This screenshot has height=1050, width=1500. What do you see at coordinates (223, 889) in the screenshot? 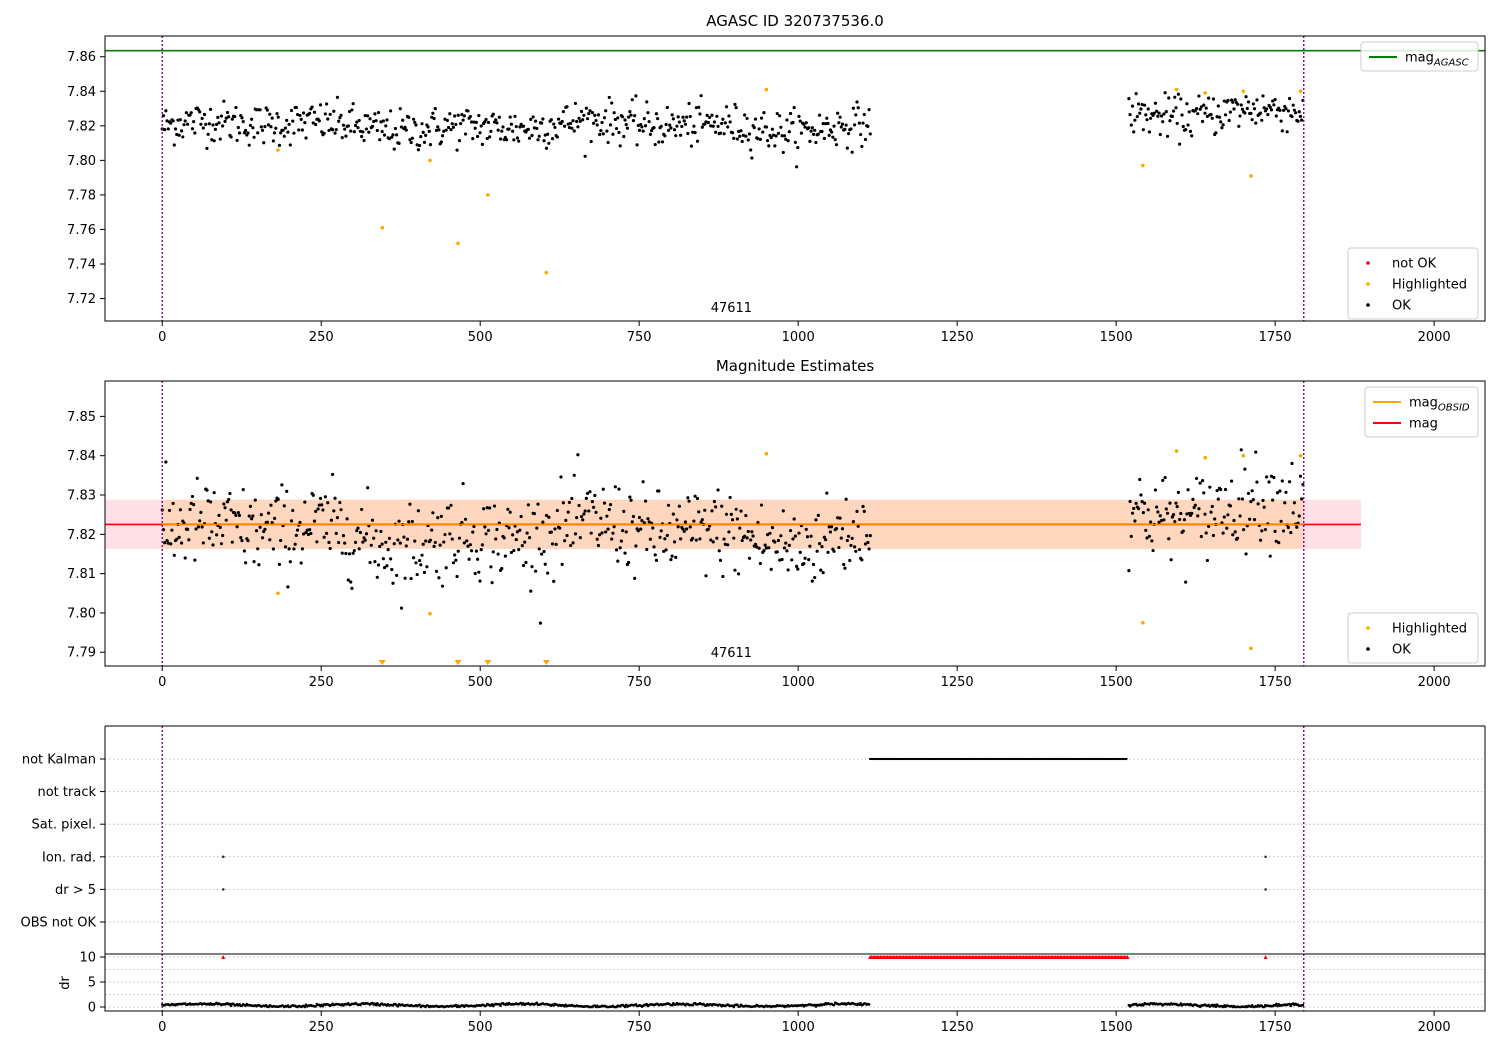
I see `flag-point` at bounding box center [223, 889].